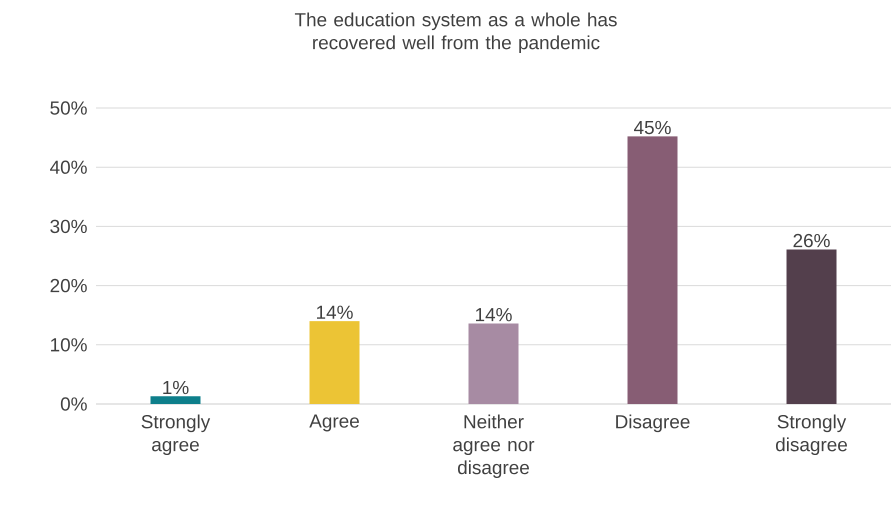  Describe the element at coordinates (653, 423) in the screenshot. I see `x-tick-label: Disagree` at that location.